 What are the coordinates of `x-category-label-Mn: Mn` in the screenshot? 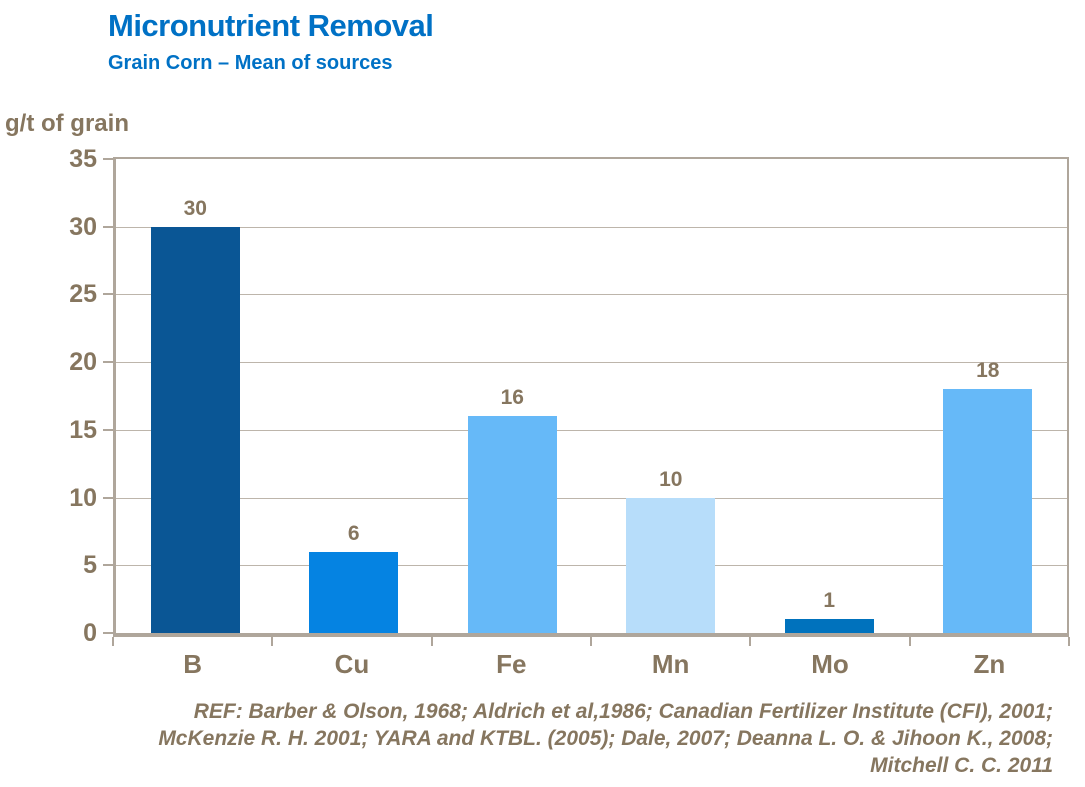 It's located at (670, 664).